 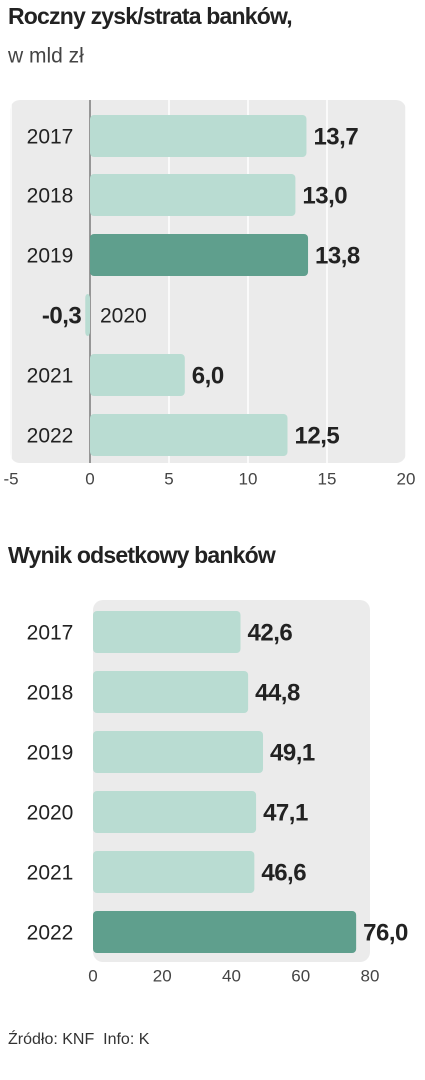 I want to click on value-label: 47,1, so click(x=285, y=812).